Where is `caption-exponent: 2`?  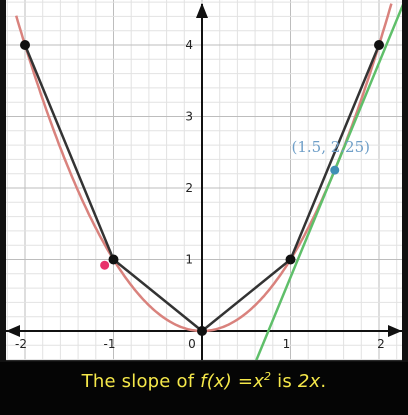
caption-exponent: 2 is located at coordinates (268, 376).